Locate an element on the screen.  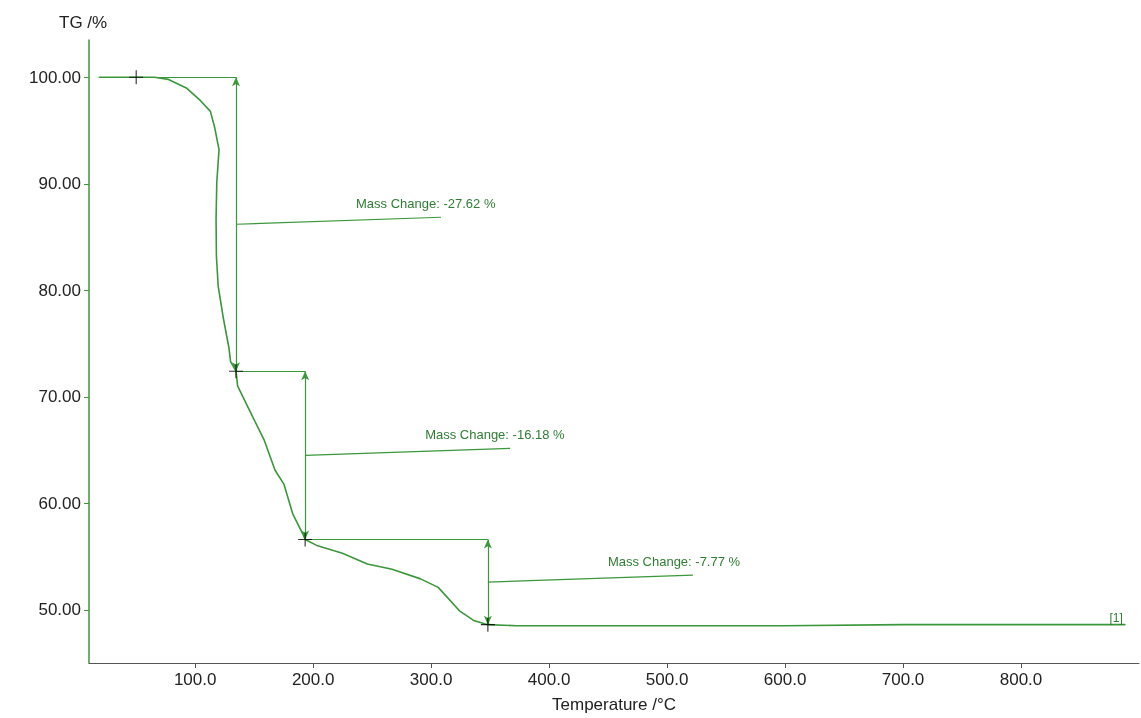
x-tick-label: 600.0 is located at coordinates (785, 679).